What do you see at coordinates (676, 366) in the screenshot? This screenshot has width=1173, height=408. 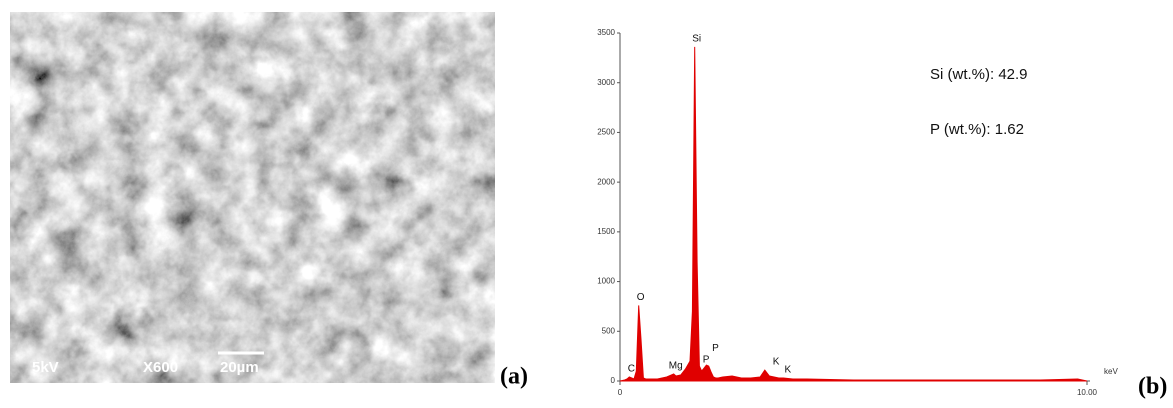 I see `peak-label: Mg` at bounding box center [676, 366].